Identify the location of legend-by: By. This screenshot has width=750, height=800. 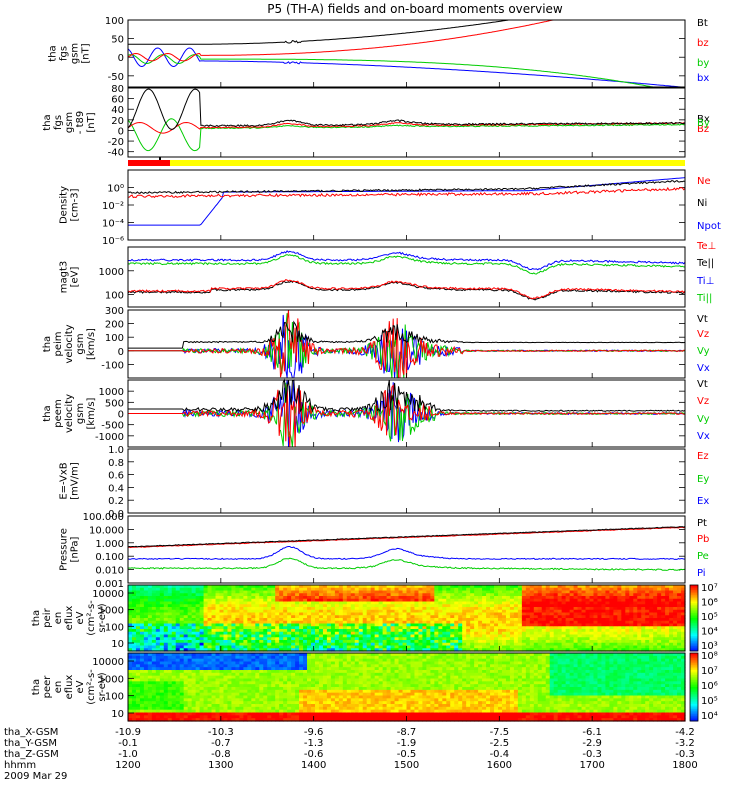
(703, 123).